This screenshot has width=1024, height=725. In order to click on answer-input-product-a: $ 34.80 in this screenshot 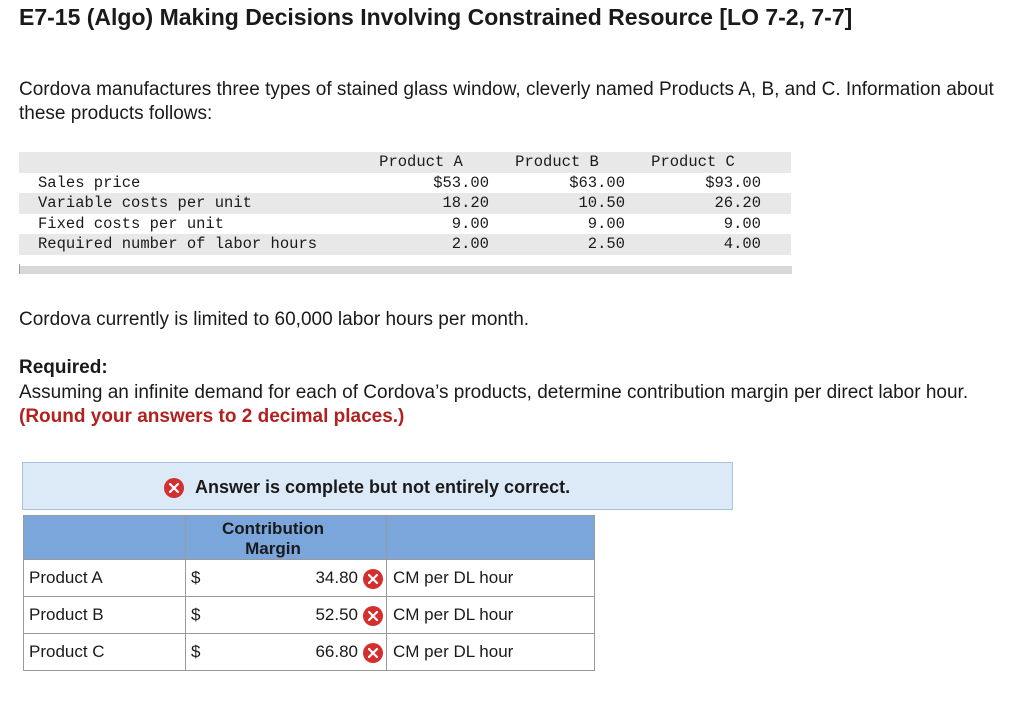, I will do `click(286, 578)`.